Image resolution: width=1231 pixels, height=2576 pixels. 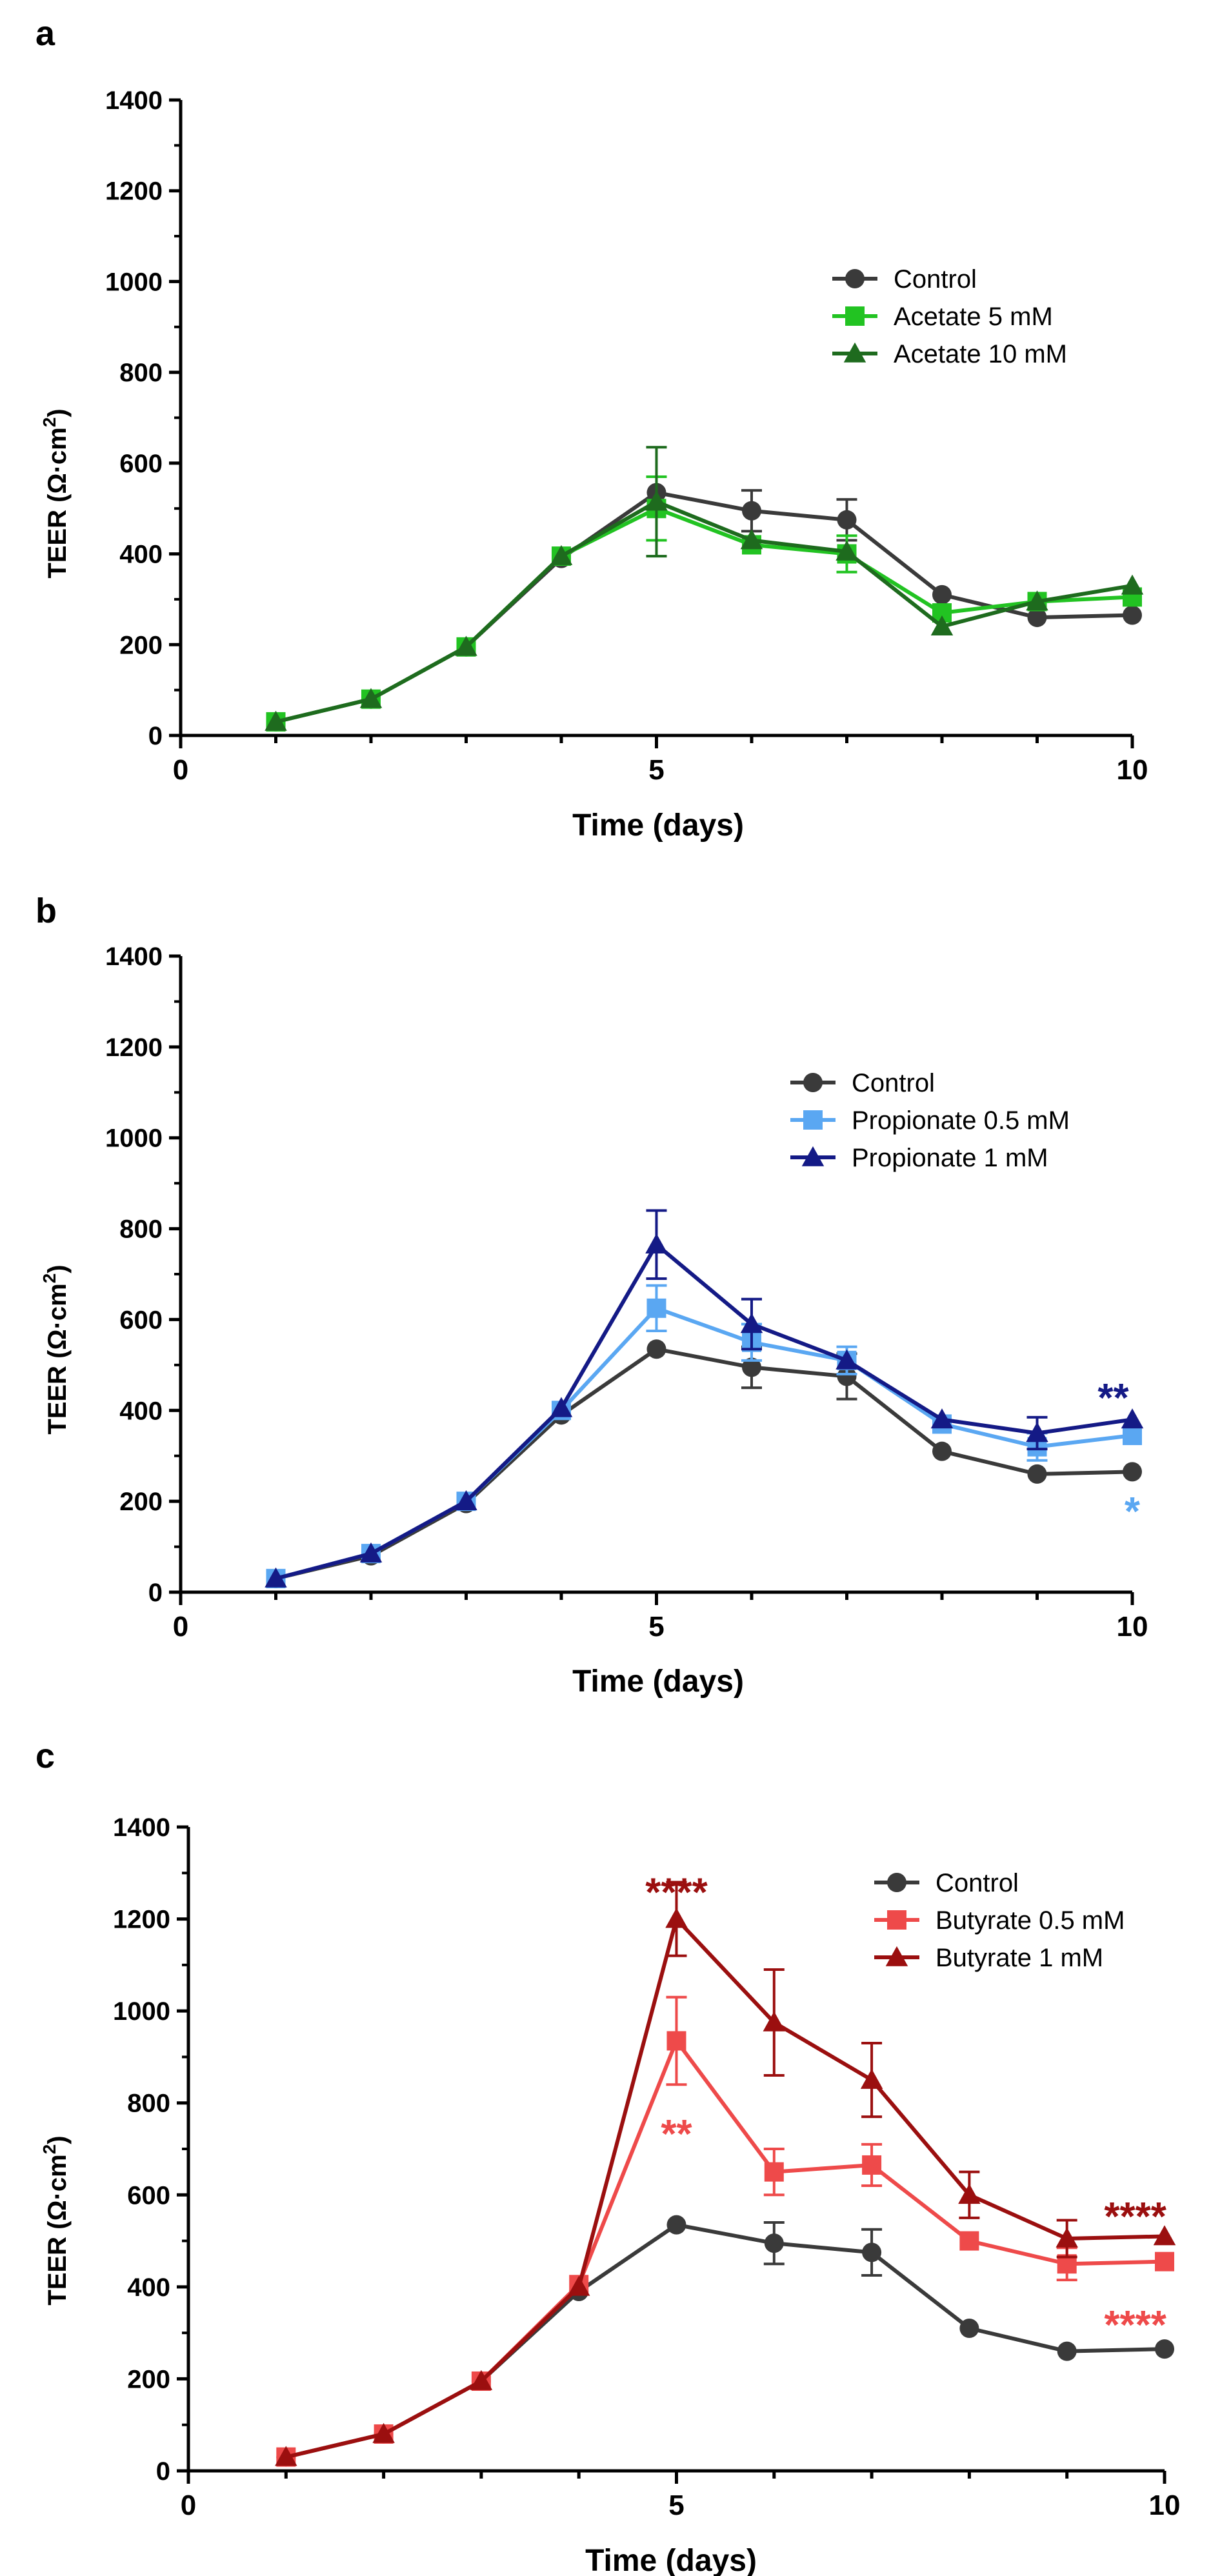 I want to click on y-tick-label: 1200, so click(x=134, y=1047).